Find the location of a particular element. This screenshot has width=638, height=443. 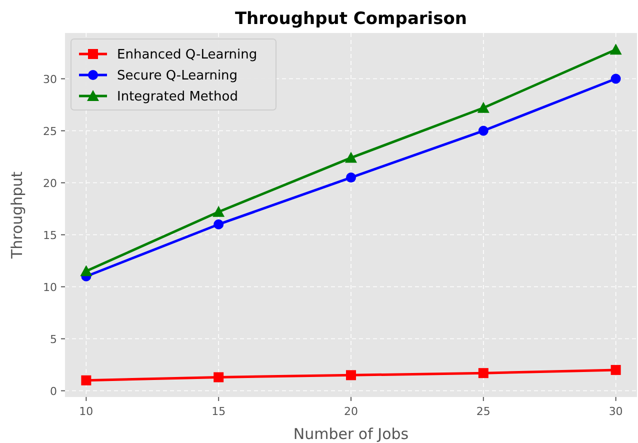

legend-label: Enhanced Q-Learning is located at coordinates (187, 55).